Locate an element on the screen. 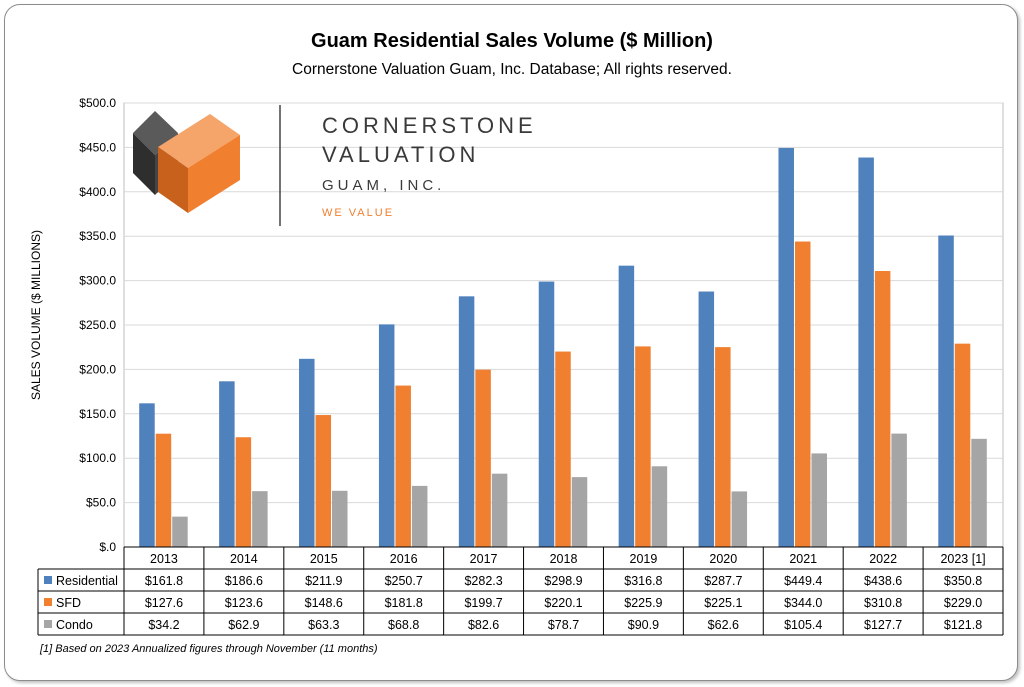  bar-residential-2021 is located at coordinates (786, 347).